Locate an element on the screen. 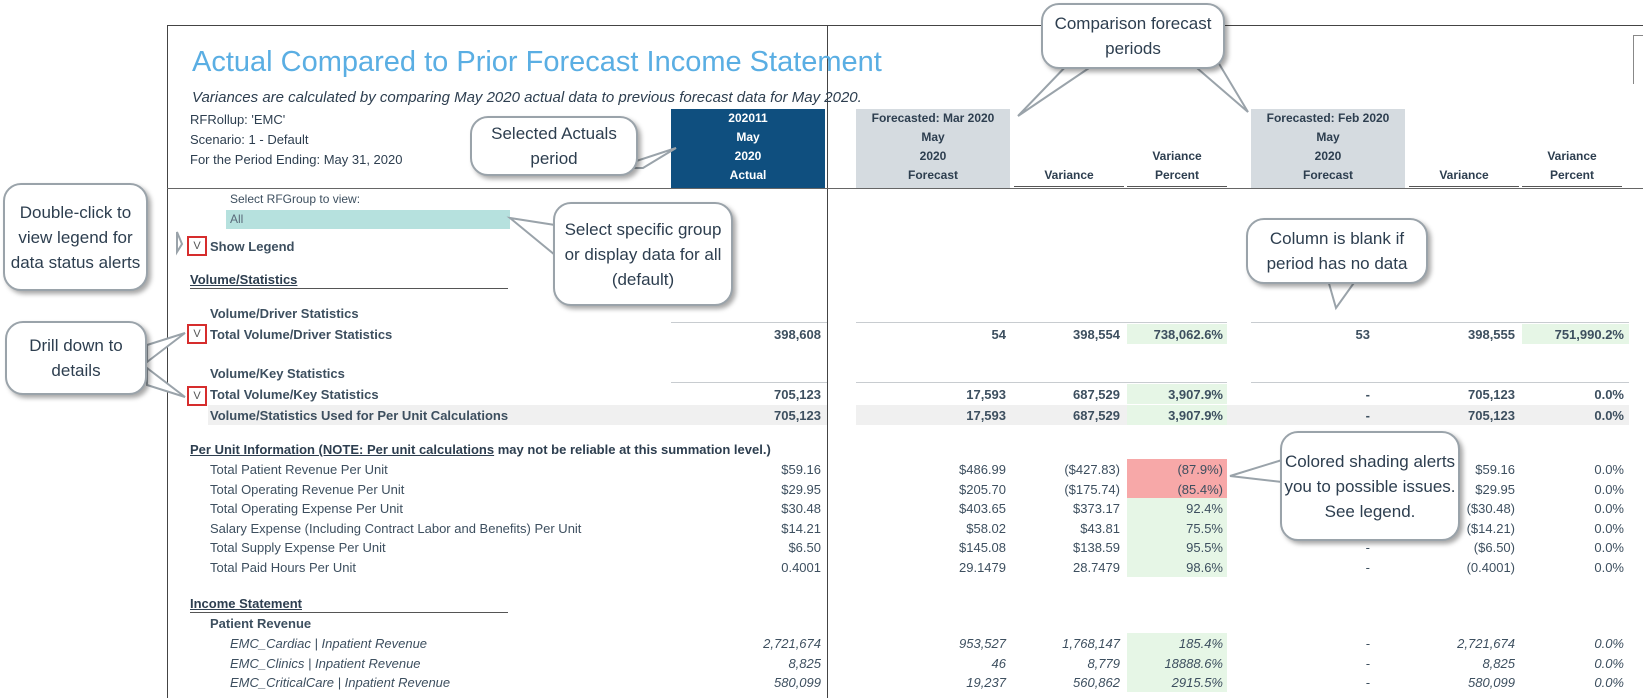  forecast2-column-header: Forecasted: Feb 2020 May 2020 Forecast is located at coordinates (1328, 148).